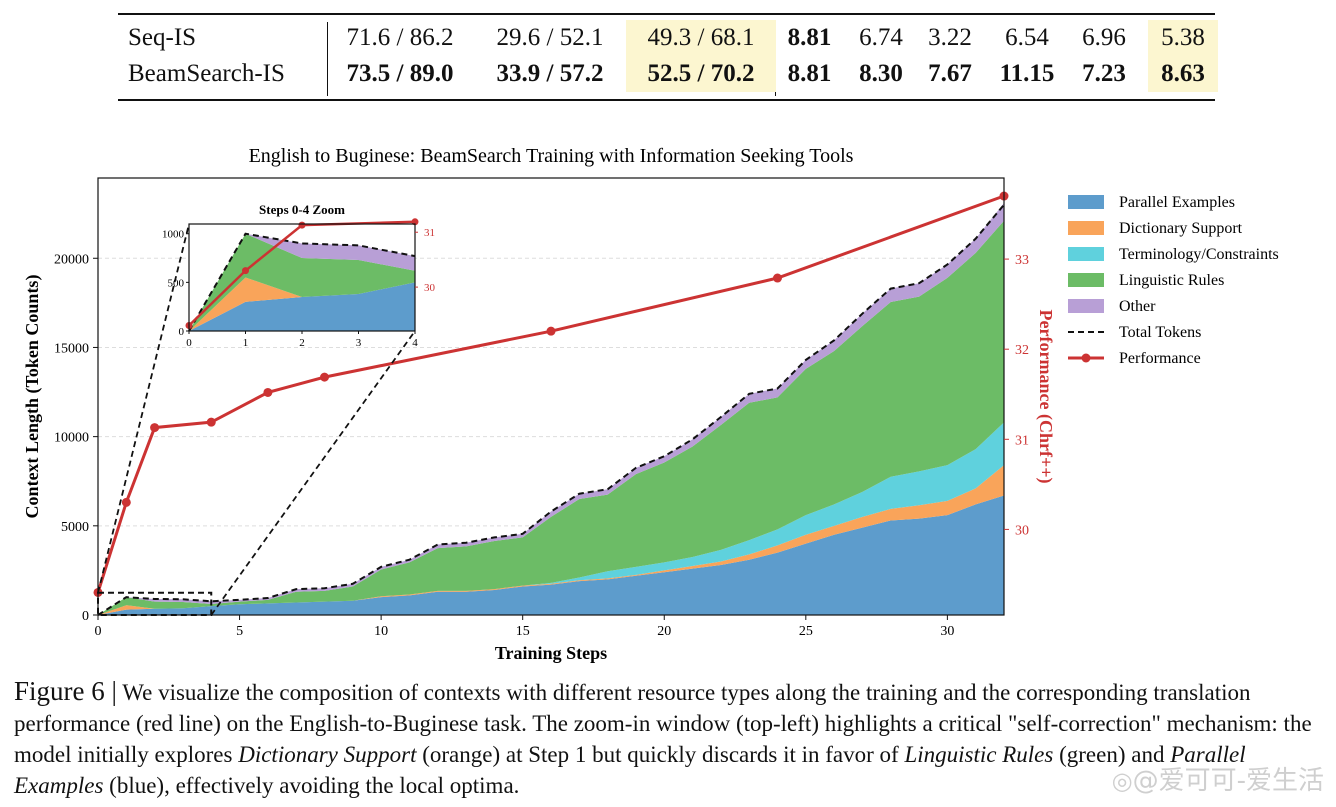 This screenshot has height=807, width=1336. Describe the element at coordinates (327, 754) in the screenshot. I see `caption-italic-dictionary: Dictionary Support` at that location.